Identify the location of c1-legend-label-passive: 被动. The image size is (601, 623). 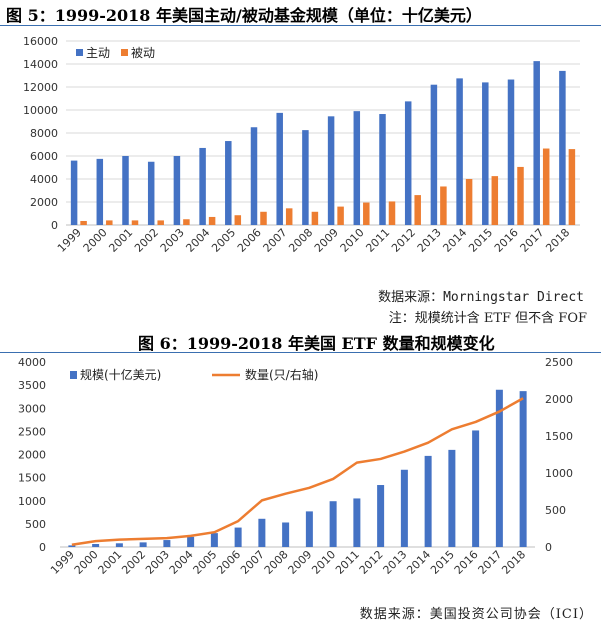
(143, 53).